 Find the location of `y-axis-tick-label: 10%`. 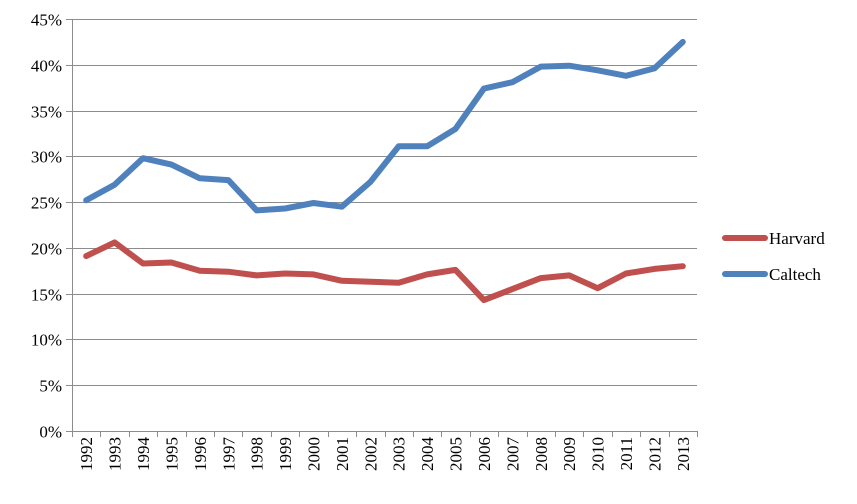

y-axis-tick-label: 10% is located at coordinates (46, 340).